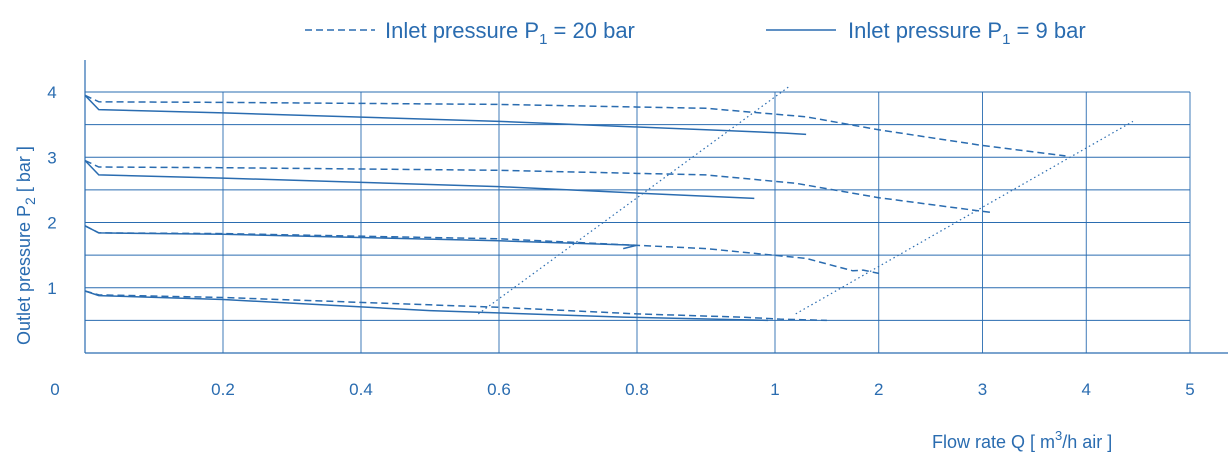  What do you see at coordinates (51, 223) in the screenshot?
I see `y-tick-label: 2` at bounding box center [51, 223].